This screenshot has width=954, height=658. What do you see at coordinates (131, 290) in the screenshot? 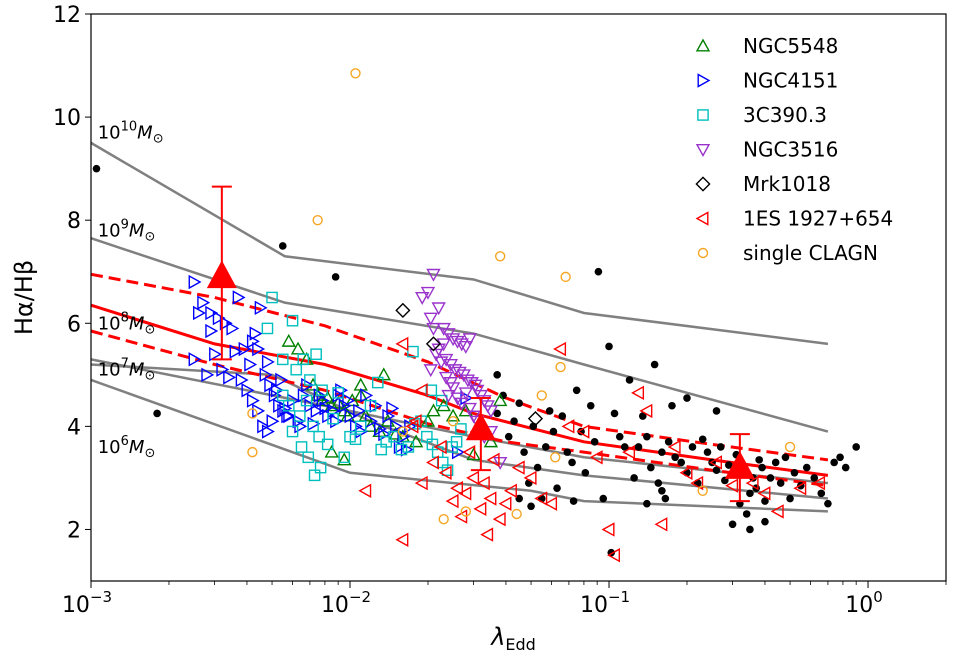
I see `mass-labels: 1010M⊙ 109M⊙ 108M⊙ 107M⊙ 106M⊙` at bounding box center [131, 290].